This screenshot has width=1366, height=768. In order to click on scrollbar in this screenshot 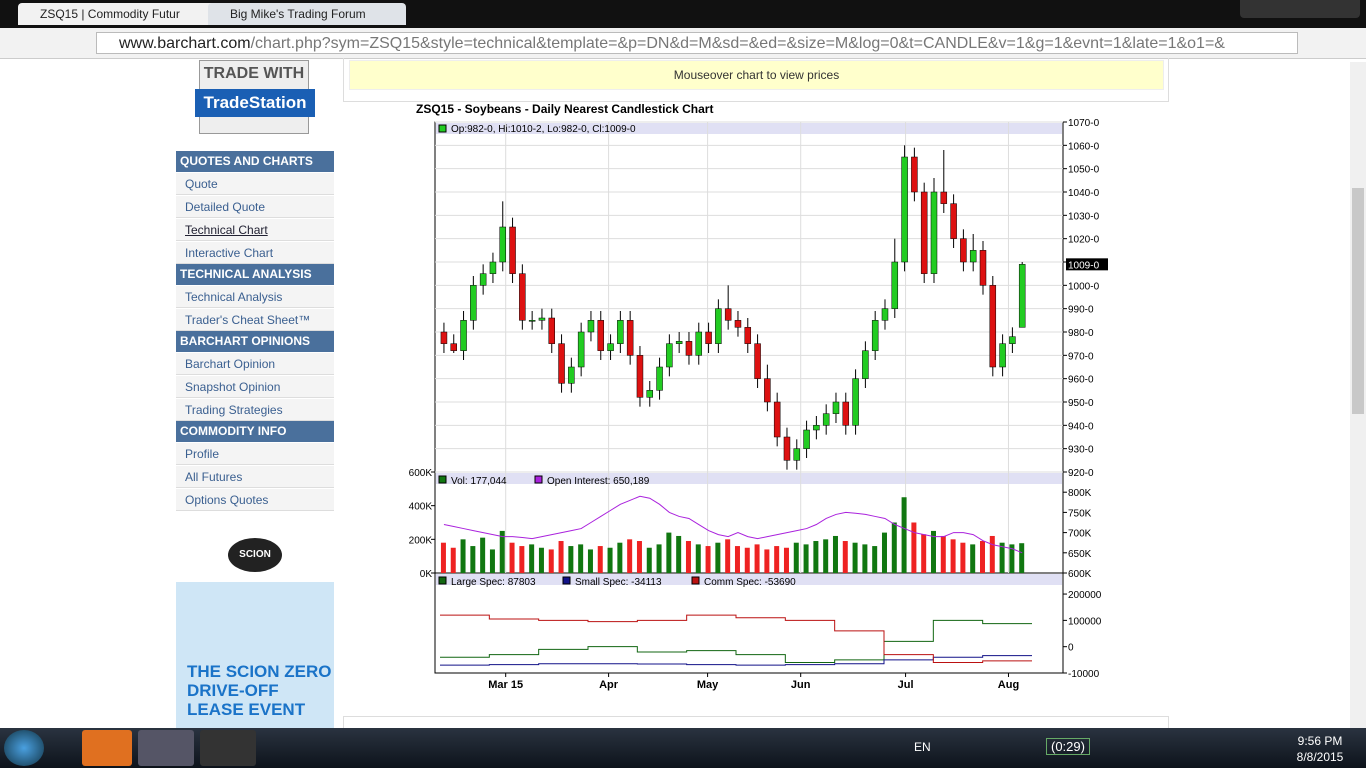, I will do `click(1358, 395)`.